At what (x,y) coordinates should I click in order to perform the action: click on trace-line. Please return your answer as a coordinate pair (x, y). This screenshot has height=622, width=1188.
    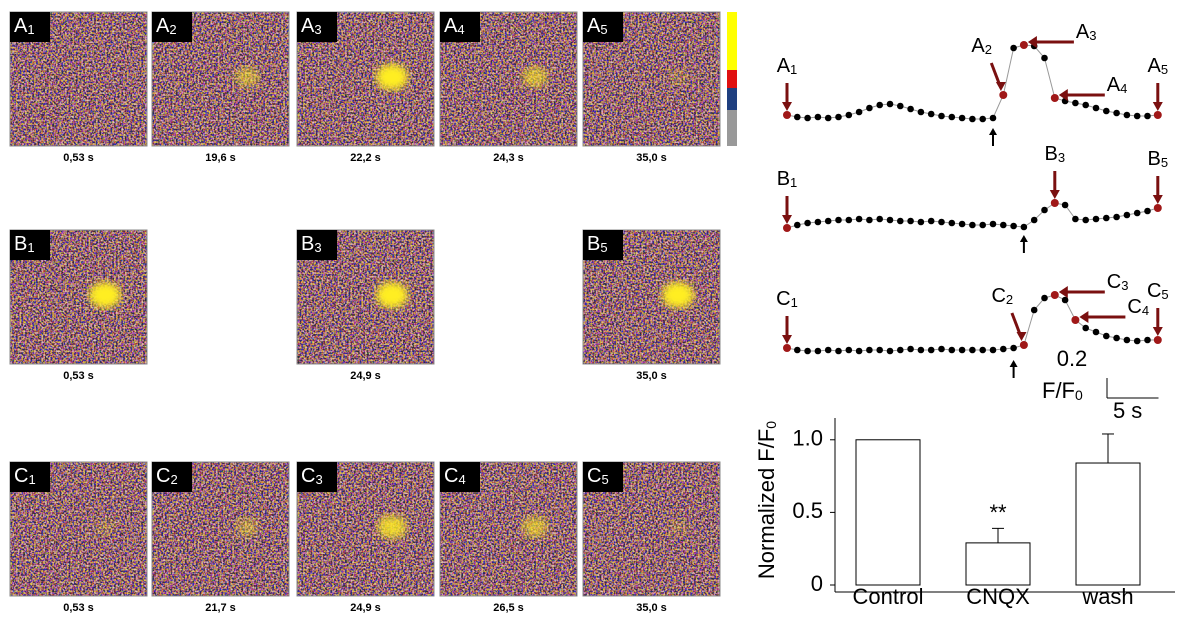
    Looking at the image, I should click on (972, 323).